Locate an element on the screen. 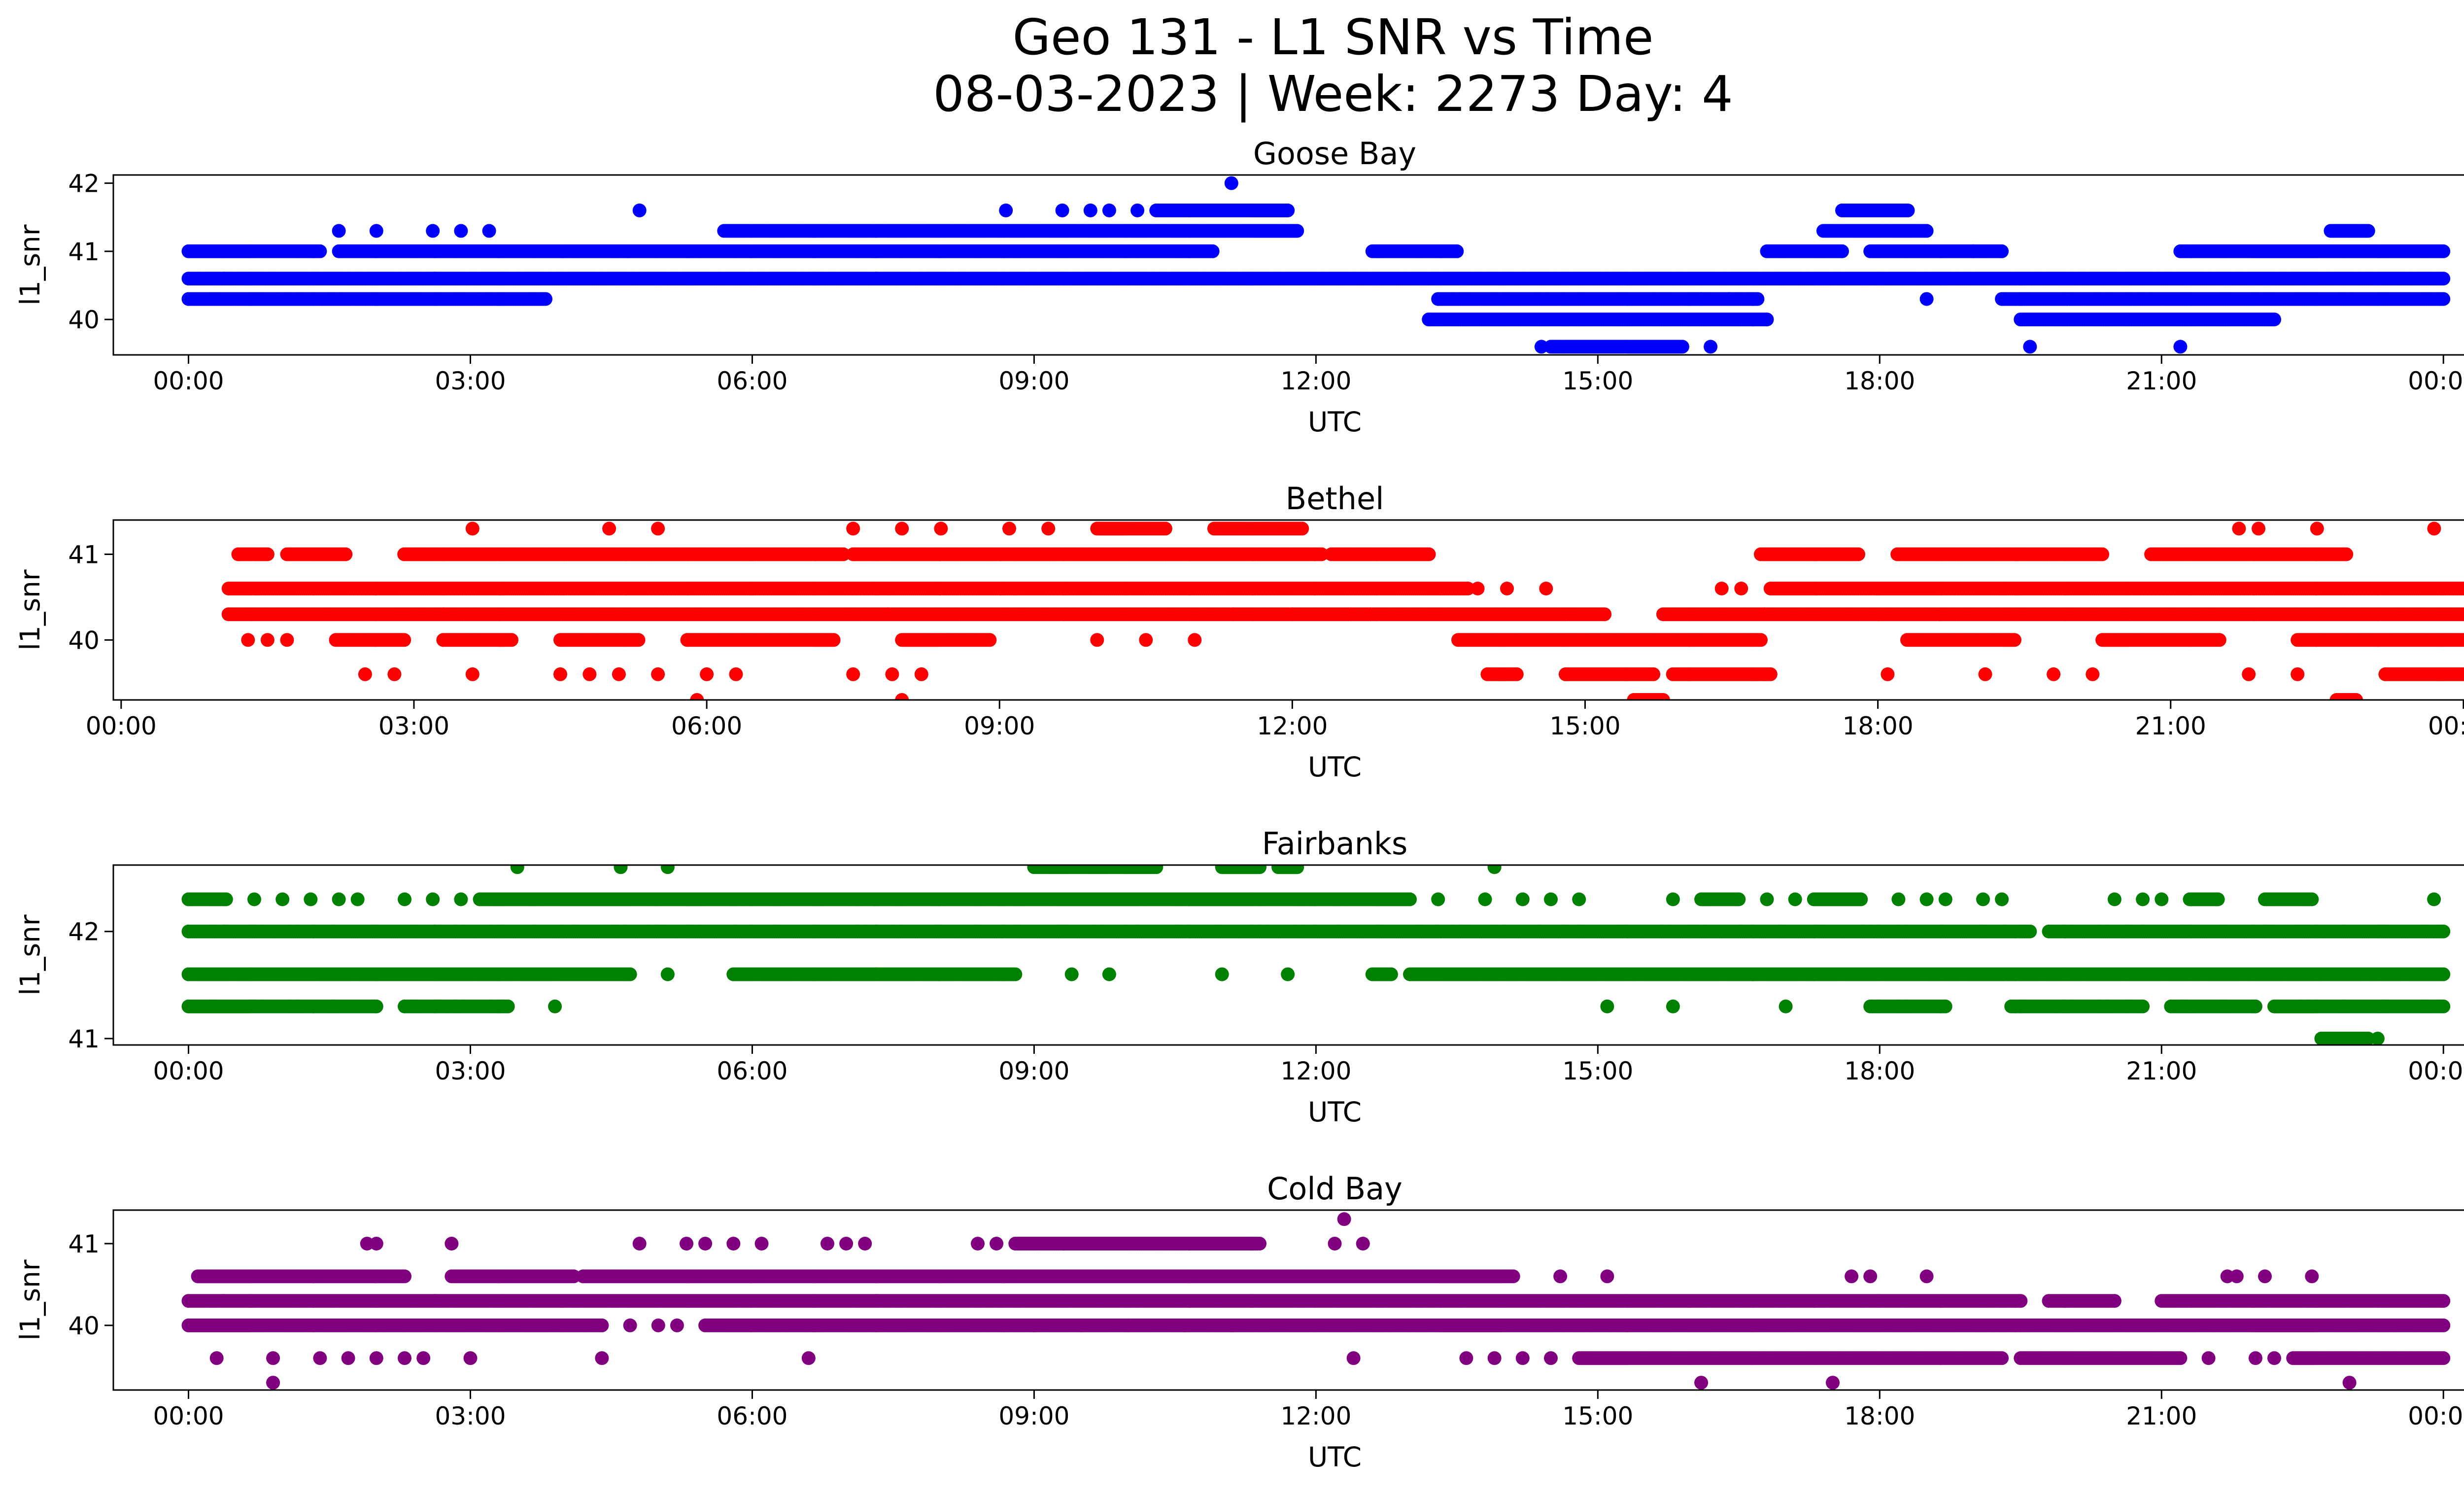 The height and width of the screenshot is (1495, 2464). subplot-title: Goose Bay is located at coordinates (1334, 154).